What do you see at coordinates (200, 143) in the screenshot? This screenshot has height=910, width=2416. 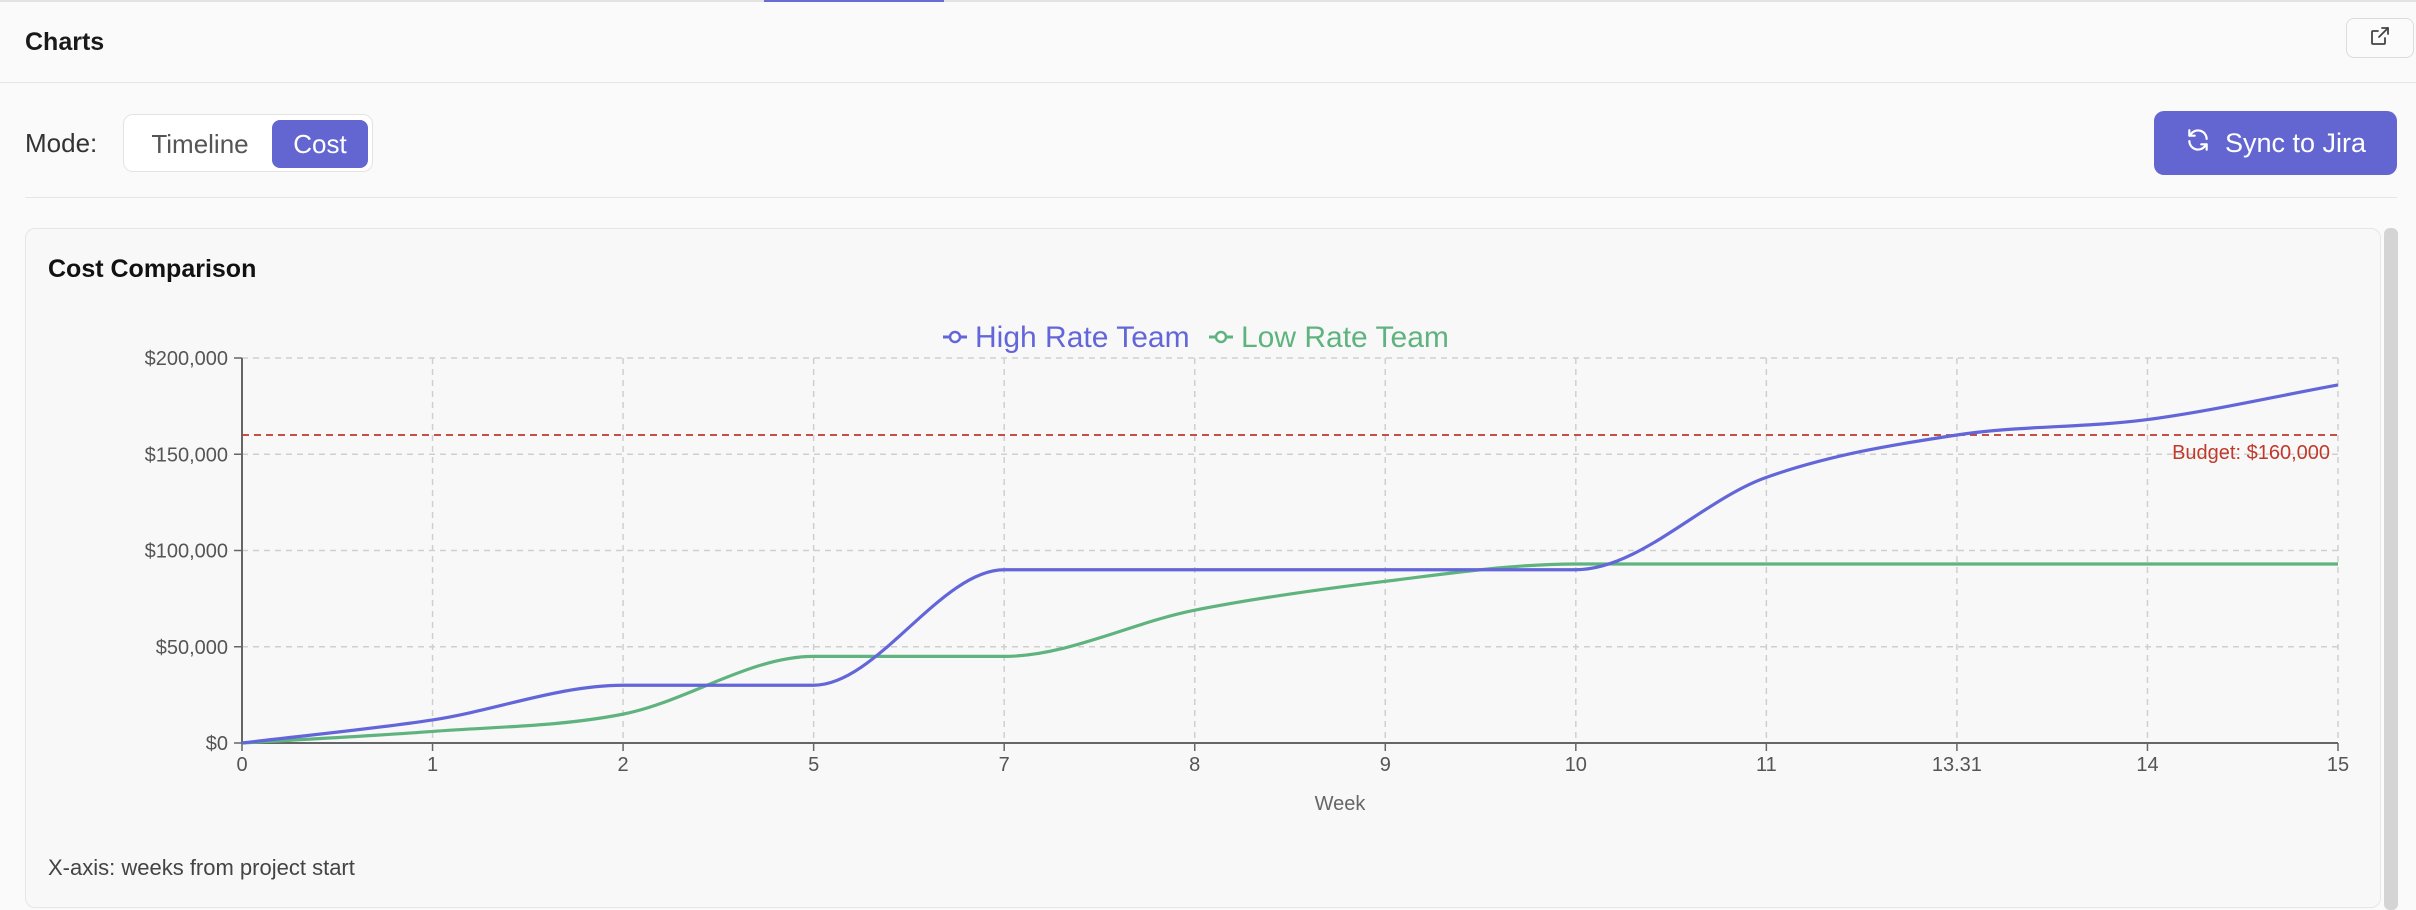 I see `mode-timeline-button: Timeline` at bounding box center [200, 143].